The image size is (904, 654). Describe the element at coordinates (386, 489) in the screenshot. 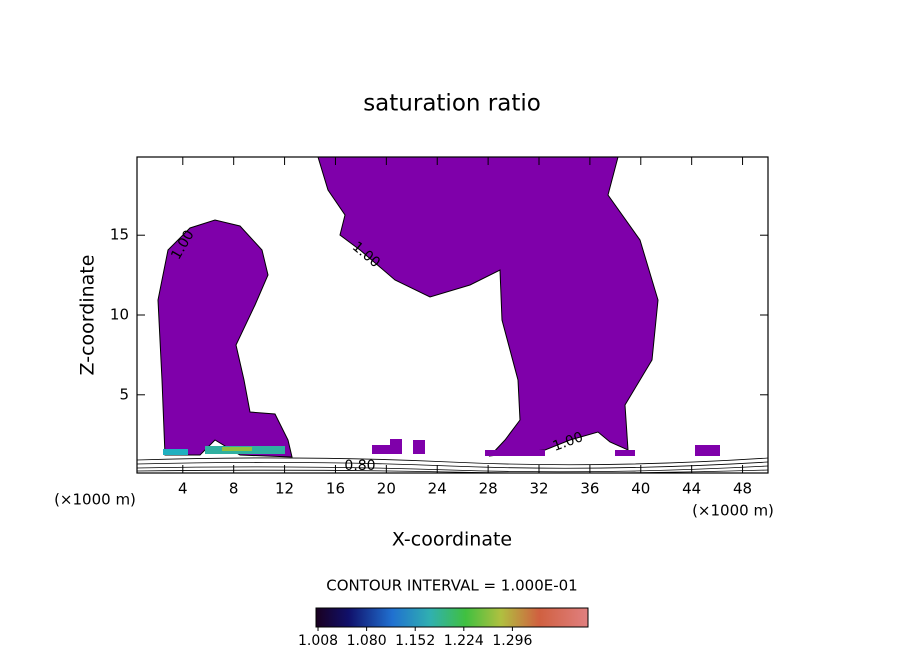

I see `x-tick-label: 20` at that location.